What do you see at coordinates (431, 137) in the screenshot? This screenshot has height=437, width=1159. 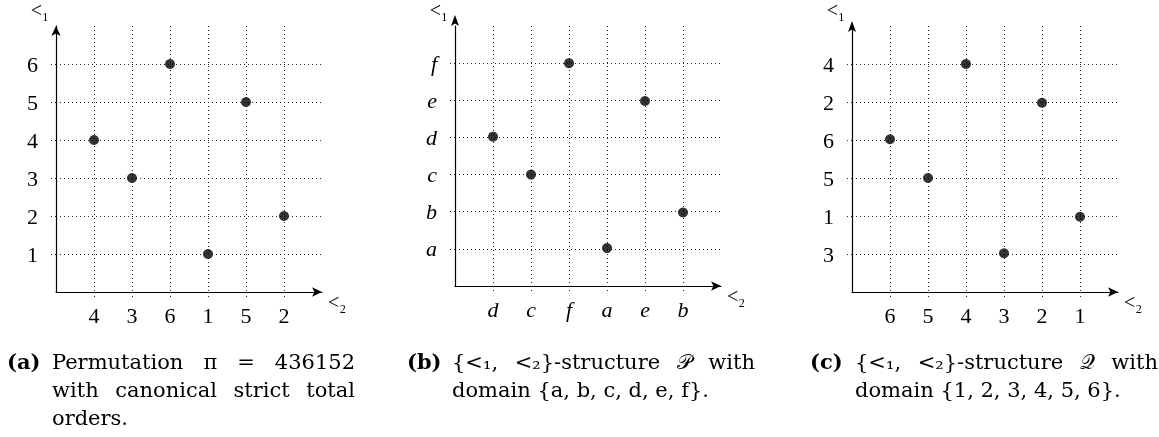 I see `category-label: d` at bounding box center [431, 137].